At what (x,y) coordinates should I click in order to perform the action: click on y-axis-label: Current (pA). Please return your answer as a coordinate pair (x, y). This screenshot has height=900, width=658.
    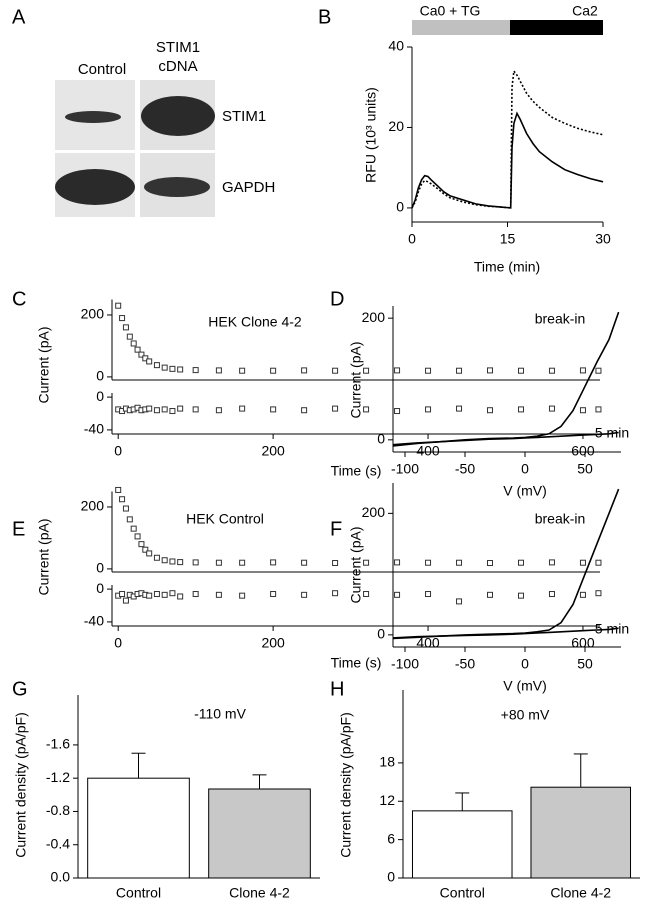
    Looking at the image, I should click on (44, 364).